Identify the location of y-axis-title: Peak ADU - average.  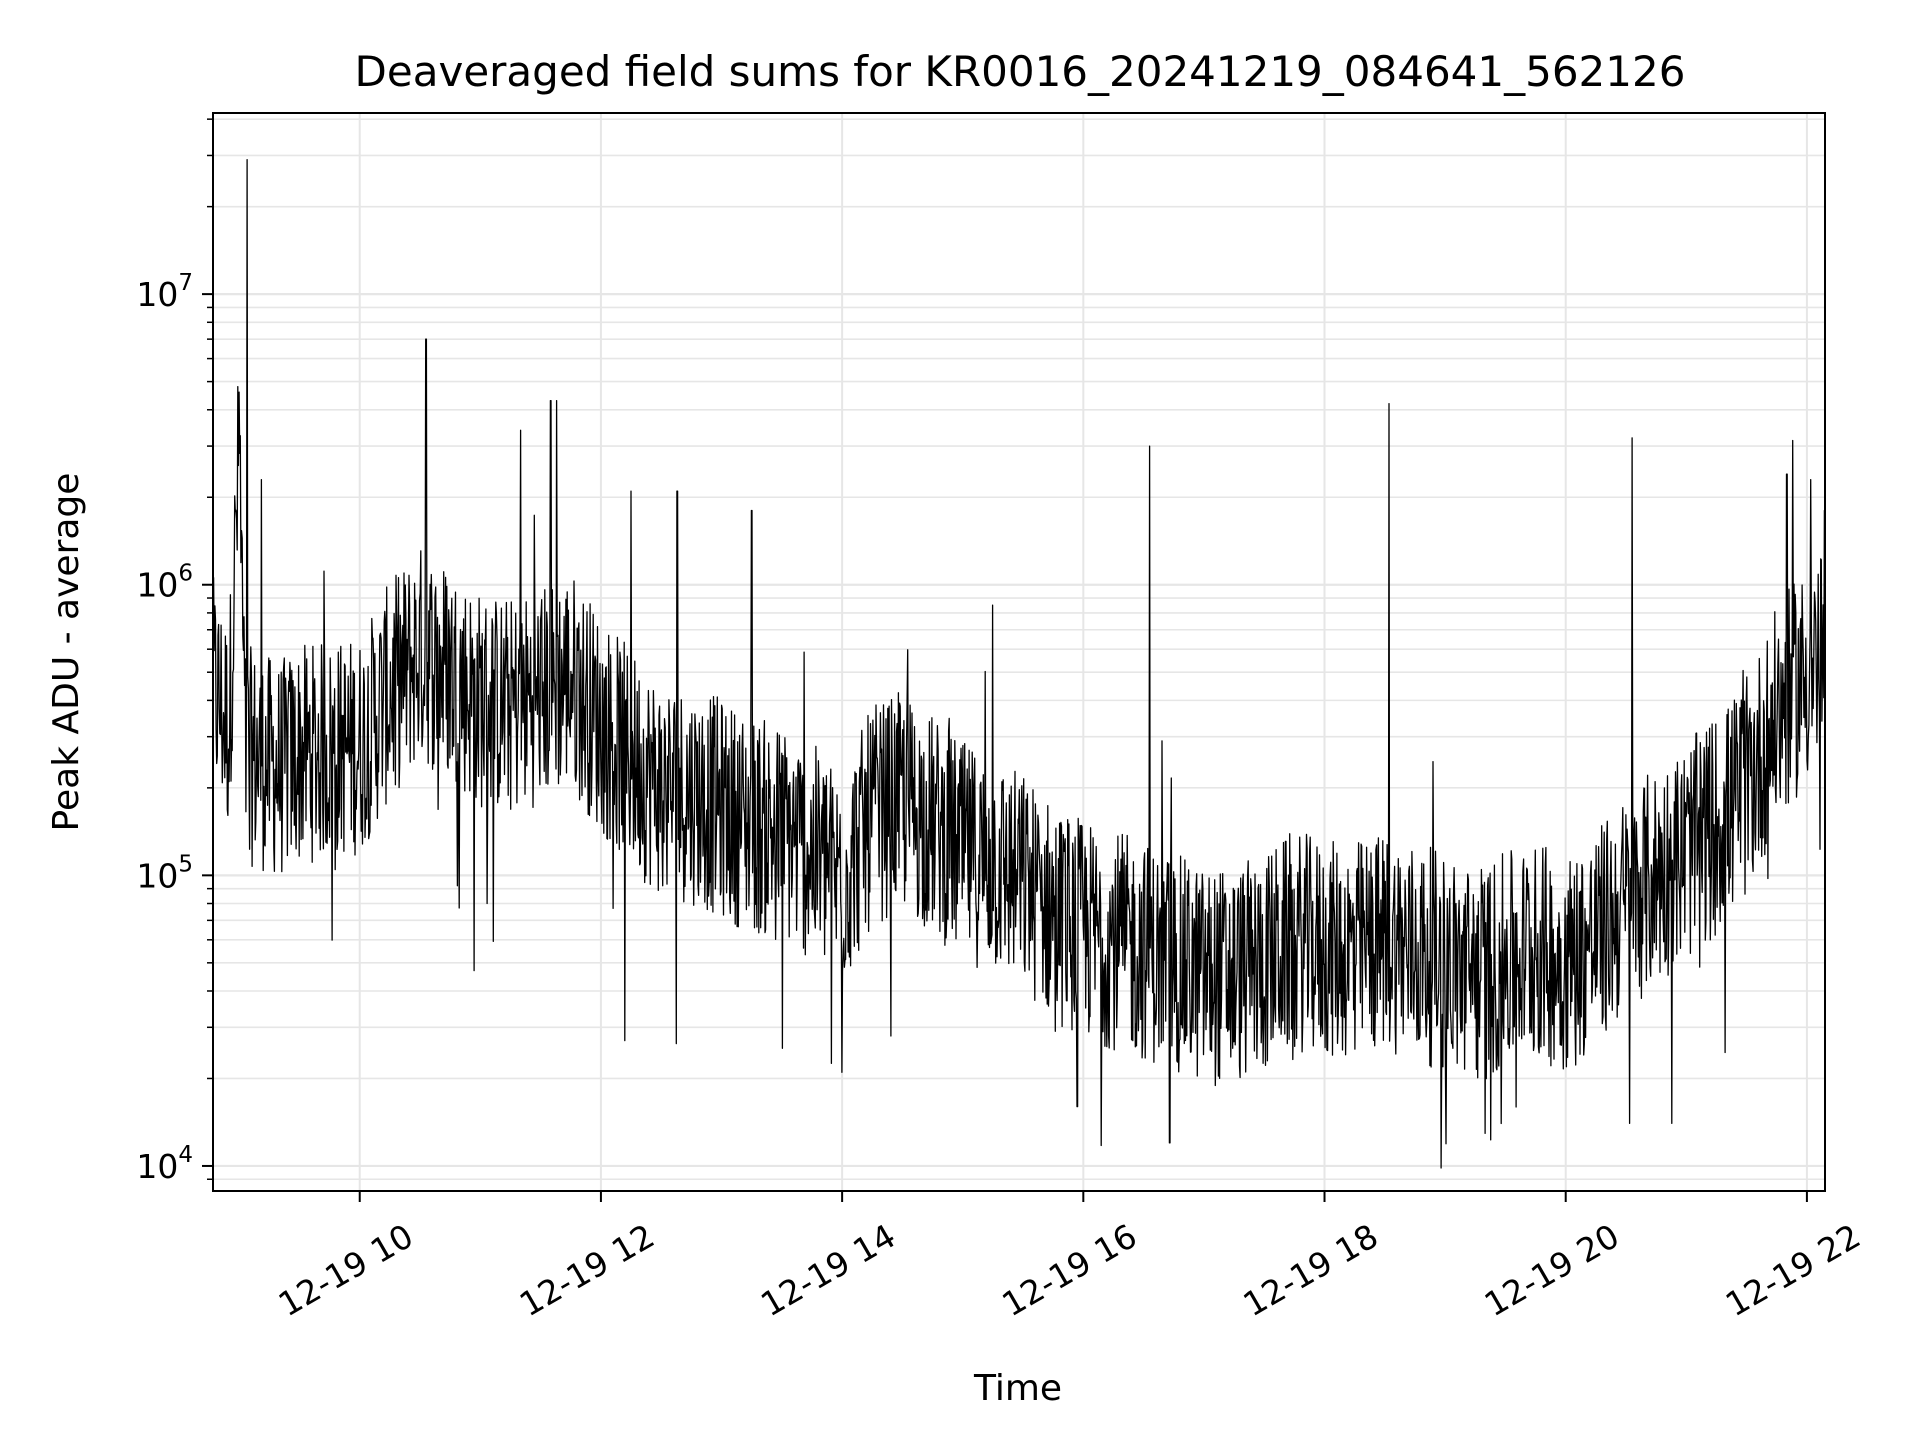
(66, 652).